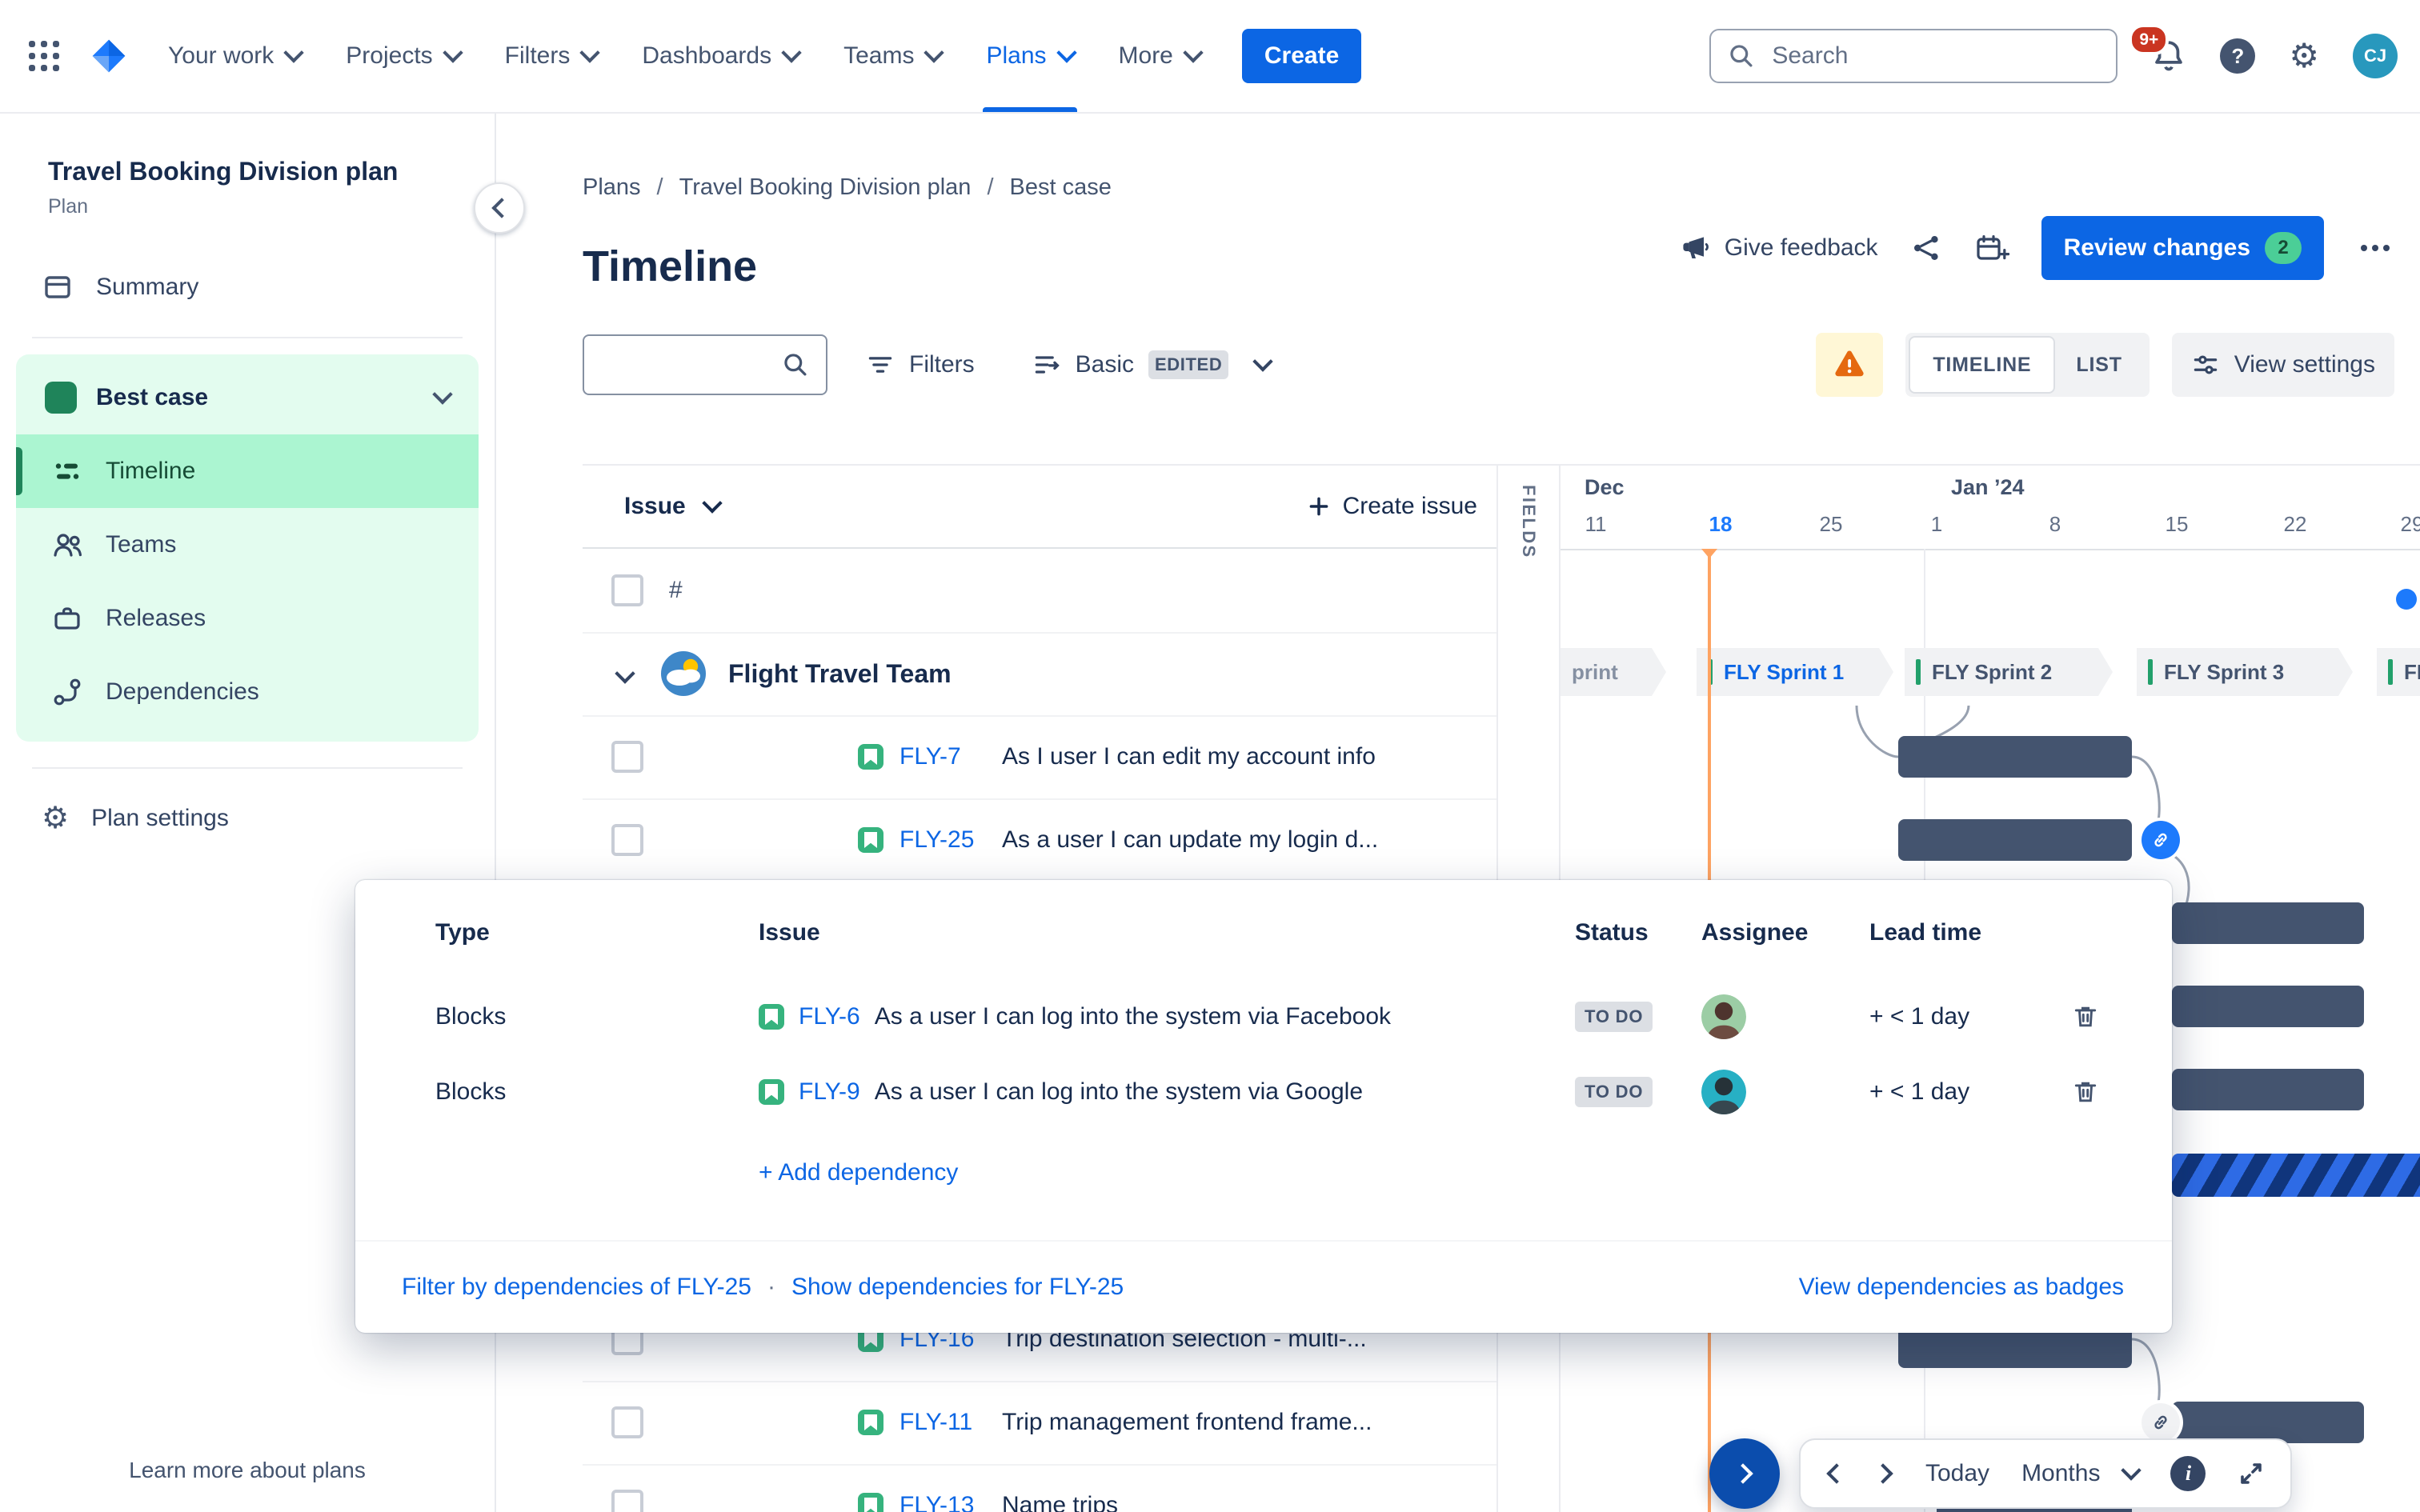 This screenshot has height=1512, width=2420. What do you see at coordinates (920, 365) in the screenshot?
I see `filters-button: Filters` at bounding box center [920, 365].